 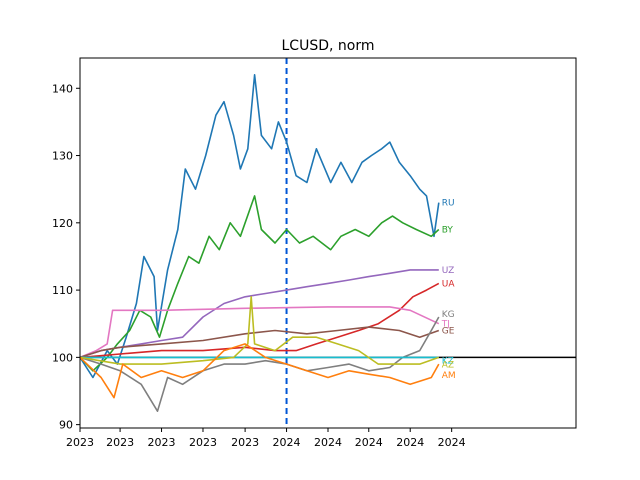 I want to click on series-line-ge, so click(x=260, y=342).